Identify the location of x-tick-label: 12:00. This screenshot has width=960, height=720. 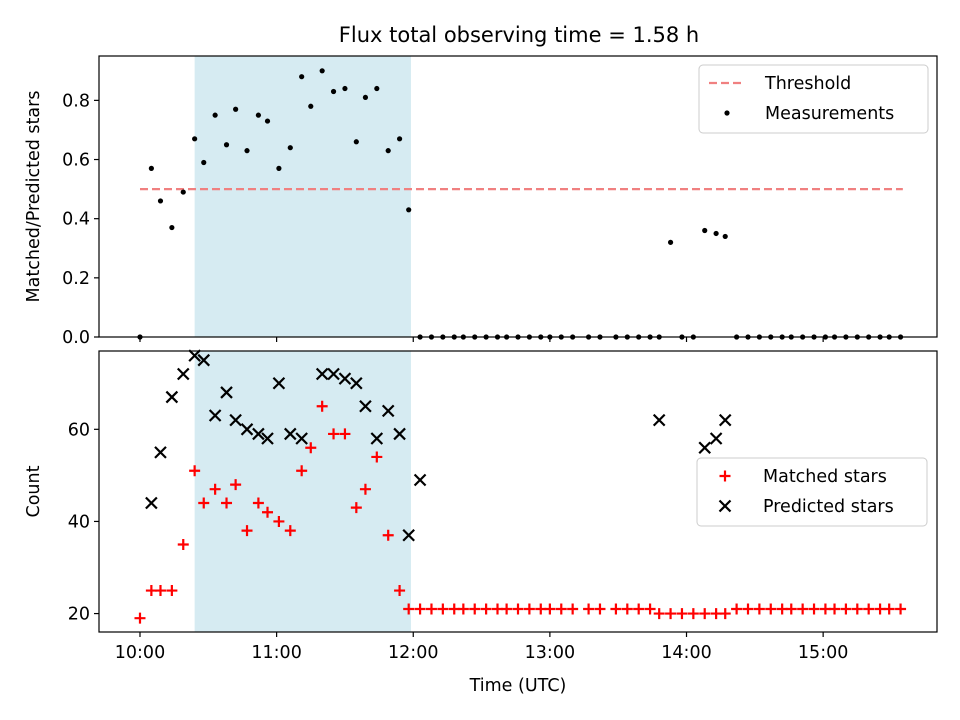
(413, 653).